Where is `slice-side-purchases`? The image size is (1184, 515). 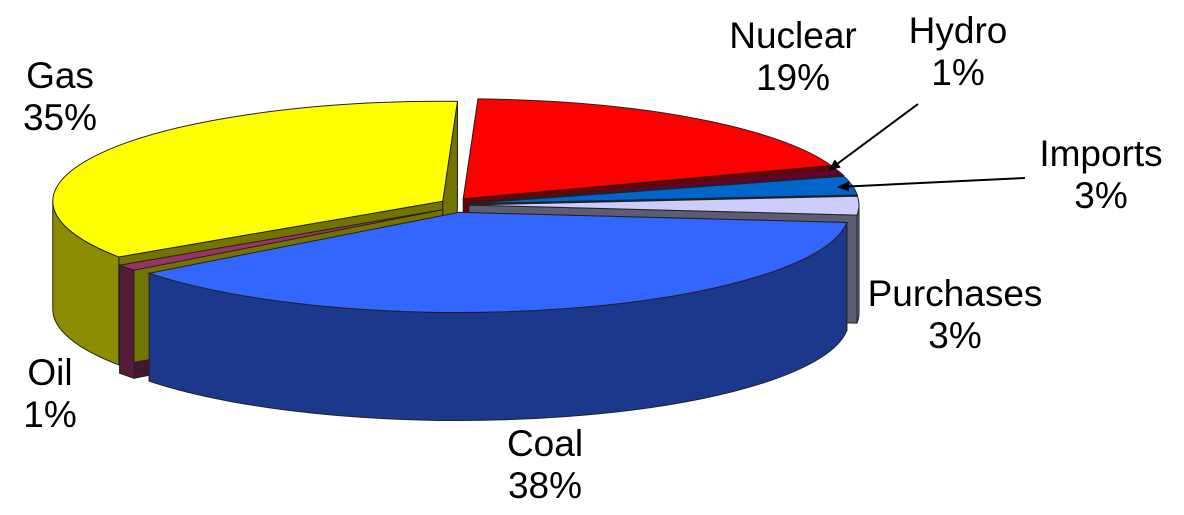
slice-side-purchases is located at coordinates (858, 264).